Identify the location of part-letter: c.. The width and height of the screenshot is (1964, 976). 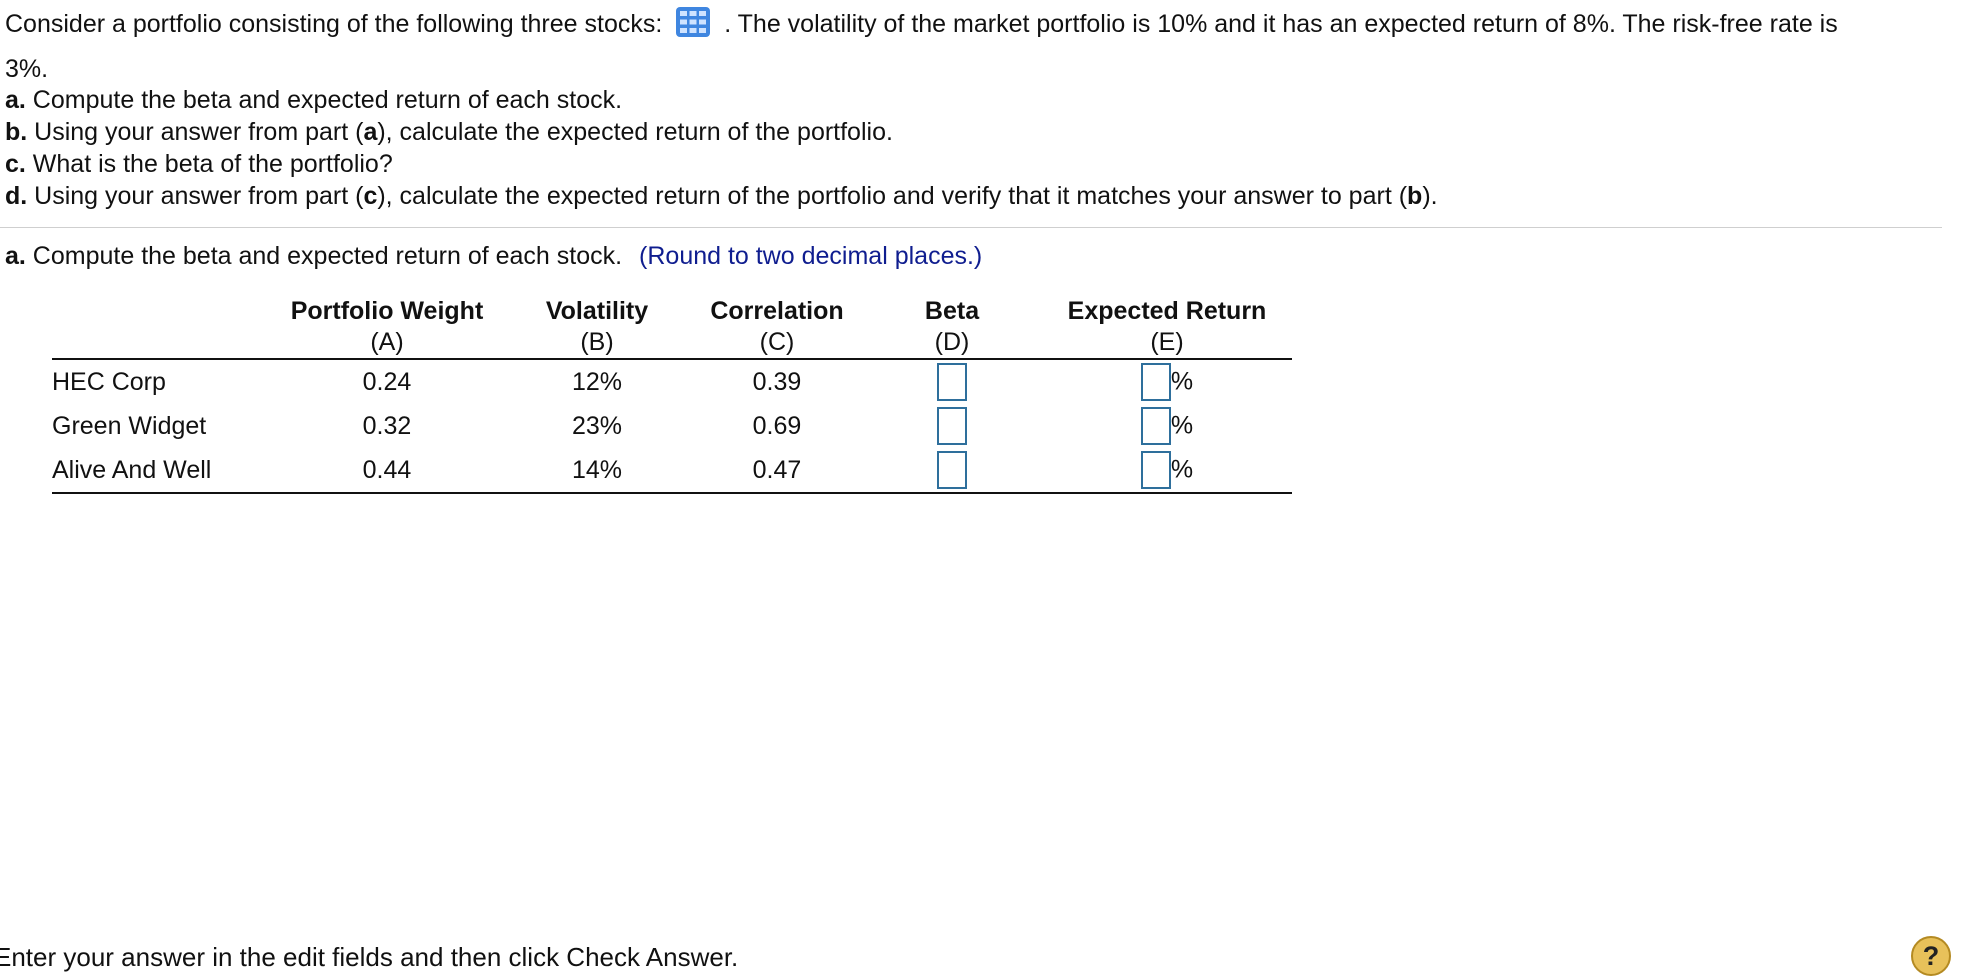
(15, 164).